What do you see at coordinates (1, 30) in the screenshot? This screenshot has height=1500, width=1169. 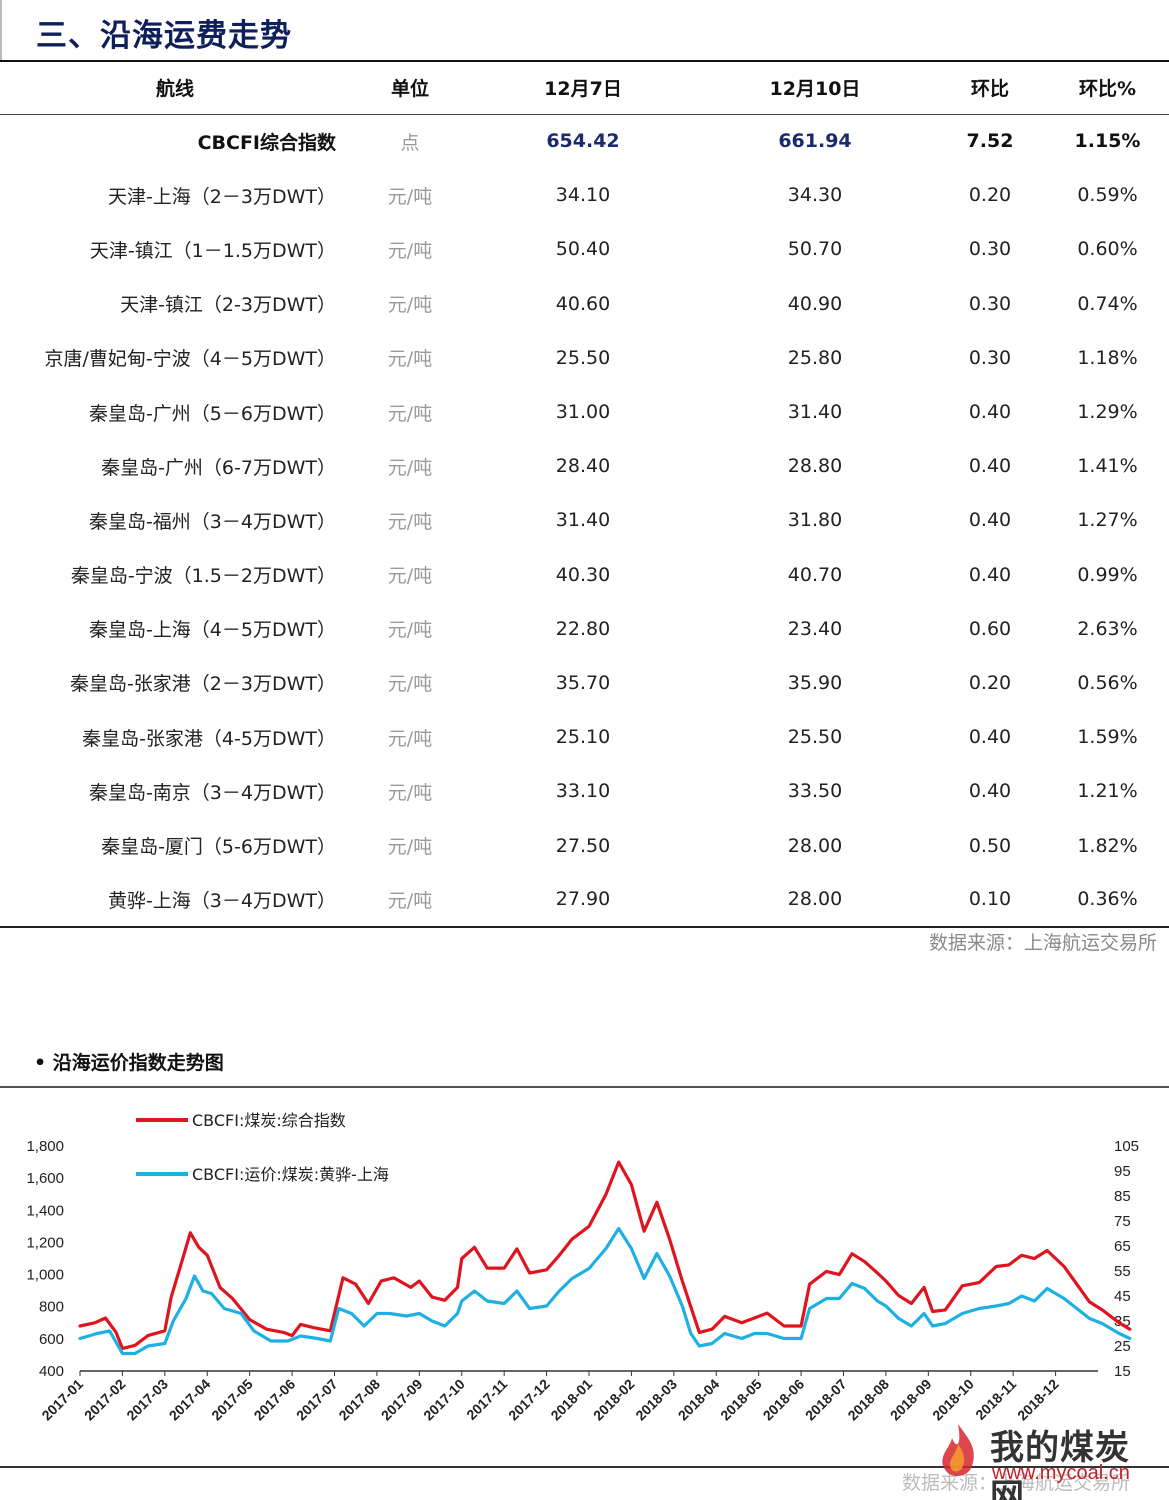 I see `title-left-border` at bounding box center [1, 30].